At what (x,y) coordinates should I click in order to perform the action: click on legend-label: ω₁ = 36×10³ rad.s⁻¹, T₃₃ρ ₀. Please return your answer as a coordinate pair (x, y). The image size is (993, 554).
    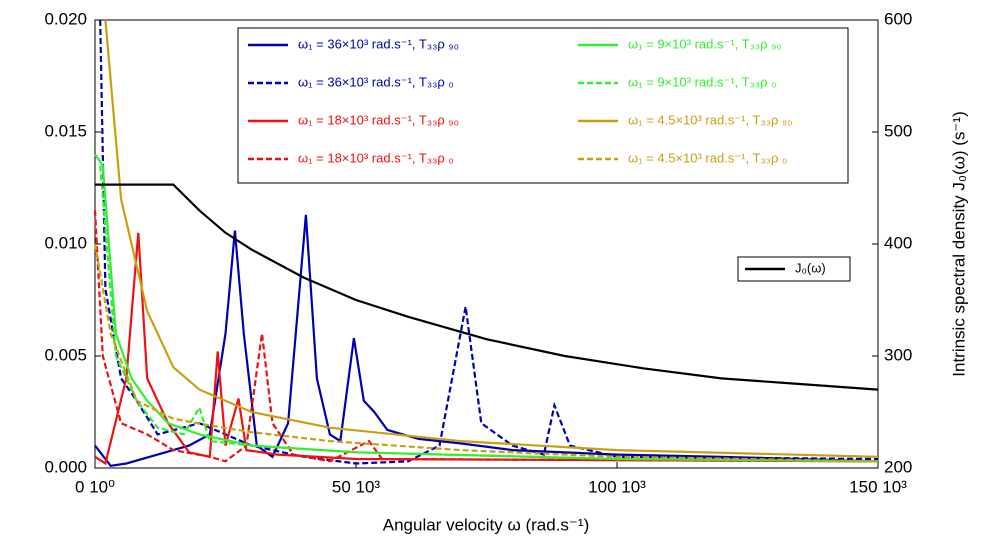
    Looking at the image, I should click on (376, 81).